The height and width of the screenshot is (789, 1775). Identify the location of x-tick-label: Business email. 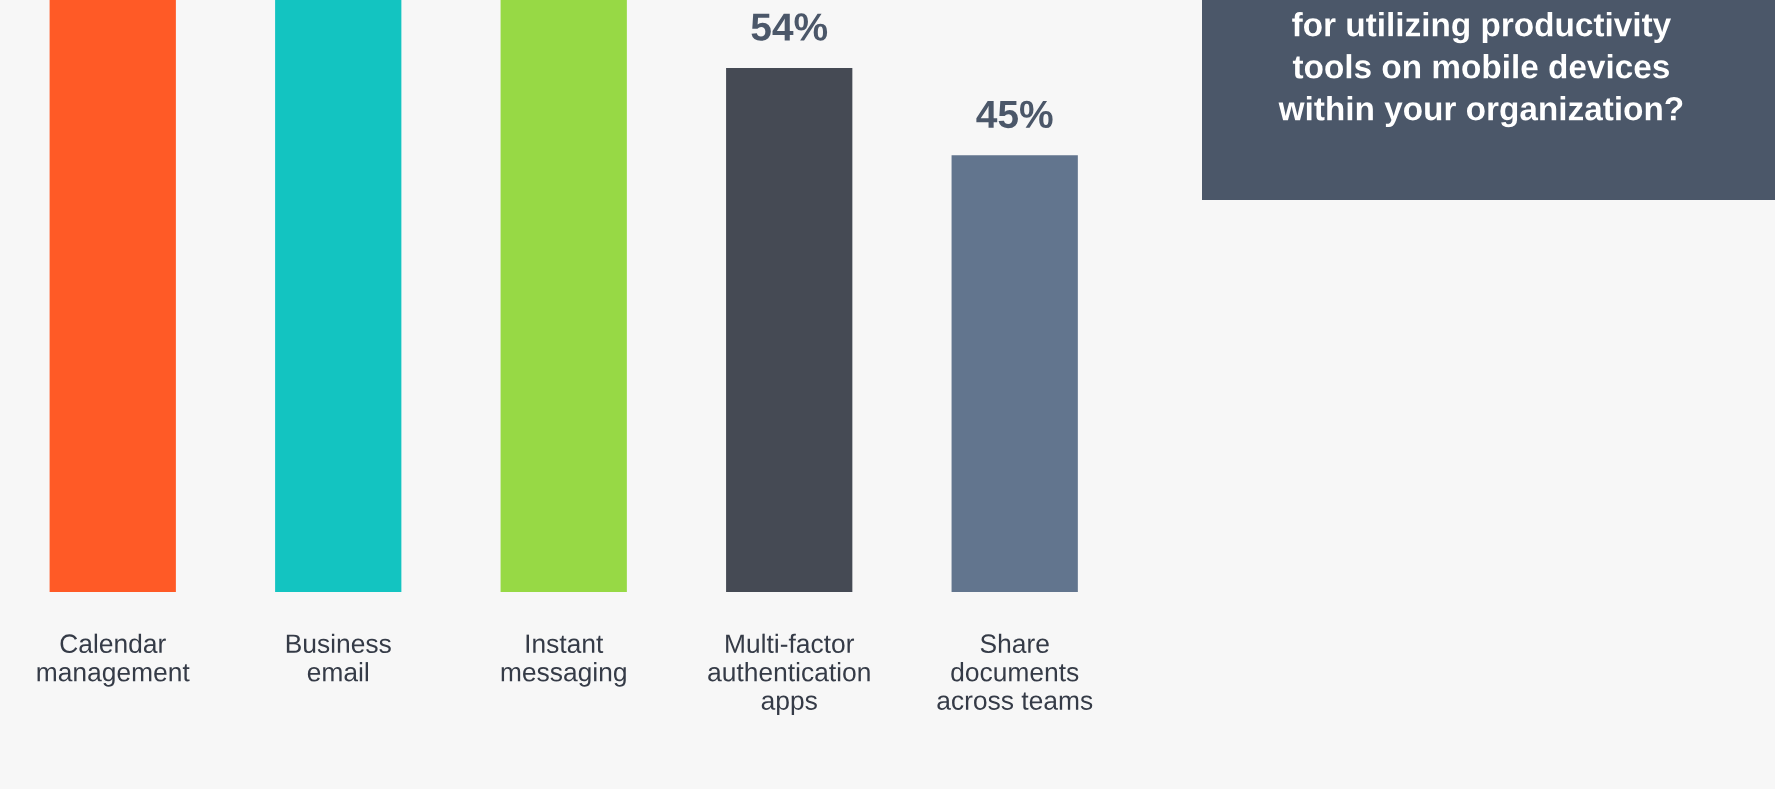
(338, 657).